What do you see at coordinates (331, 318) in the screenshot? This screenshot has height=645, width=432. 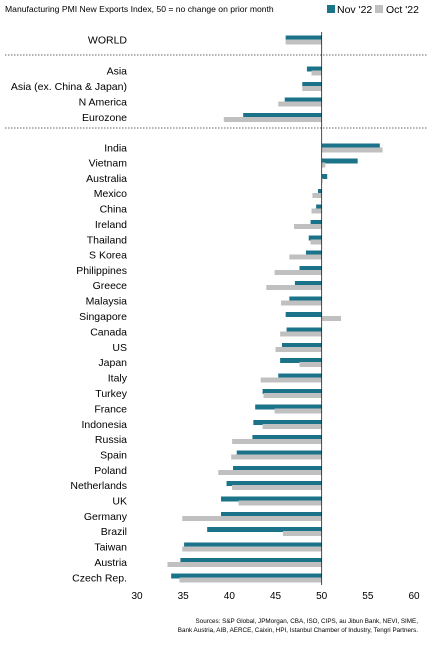 I see `bar-oct-singapore` at bounding box center [331, 318].